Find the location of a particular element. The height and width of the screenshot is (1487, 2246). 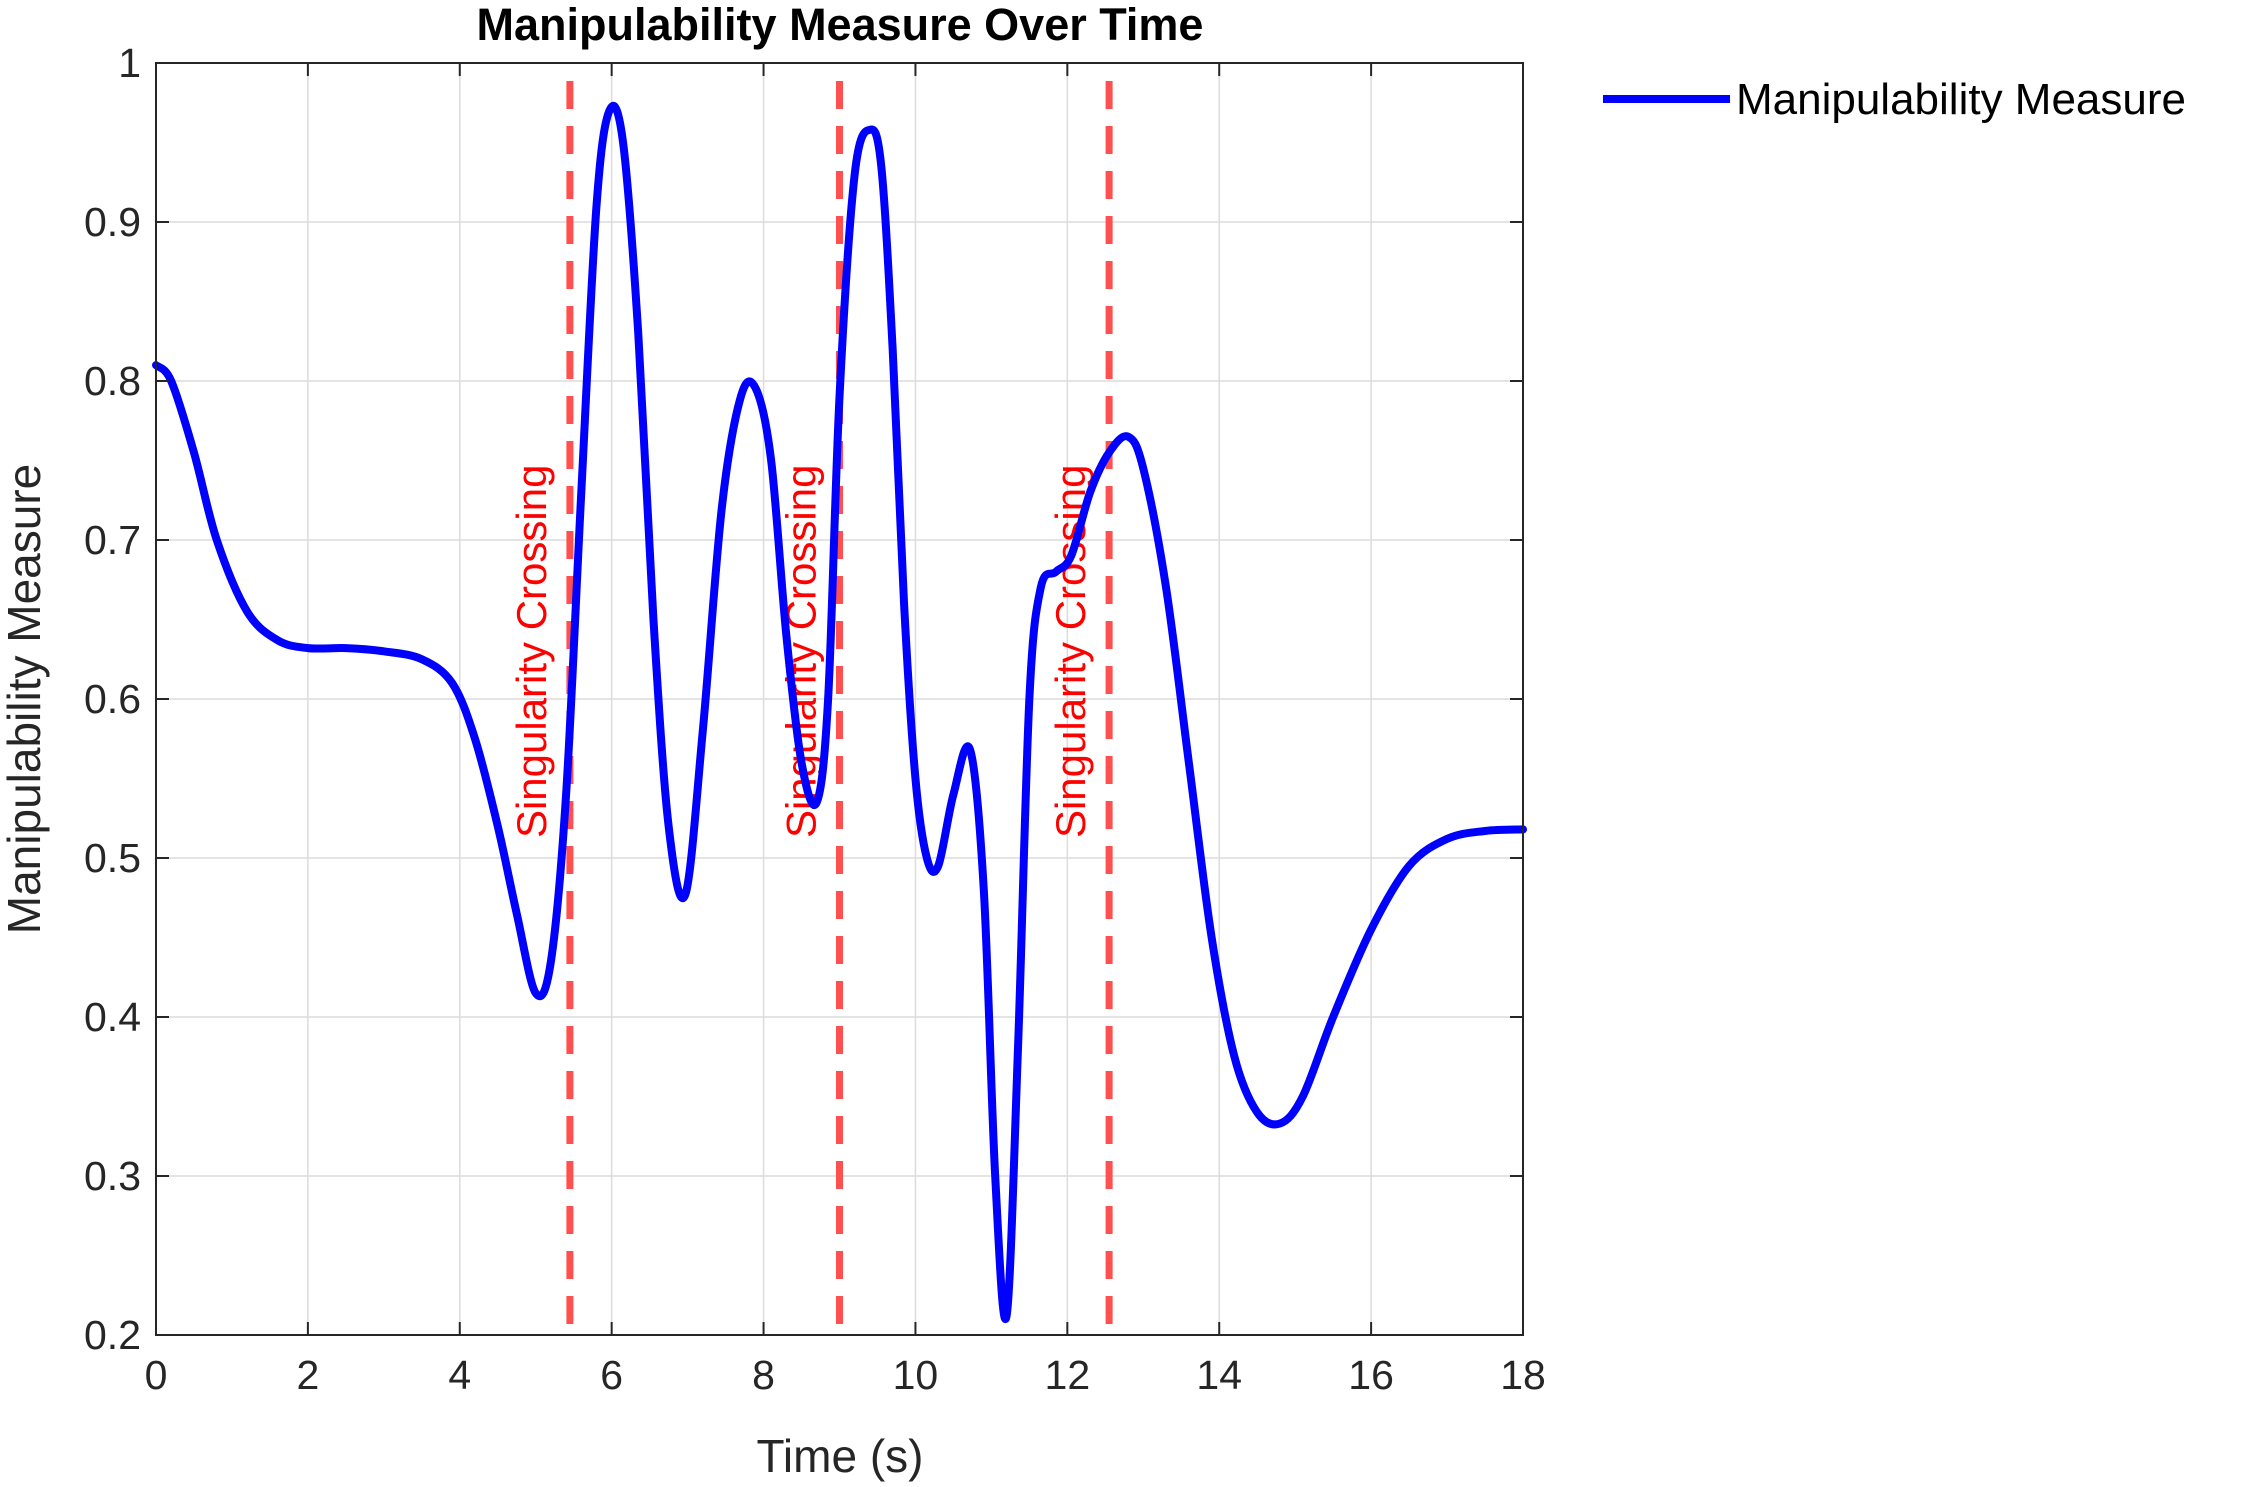

y-tick-label: 0.2 is located at coordinates (112, 1335).